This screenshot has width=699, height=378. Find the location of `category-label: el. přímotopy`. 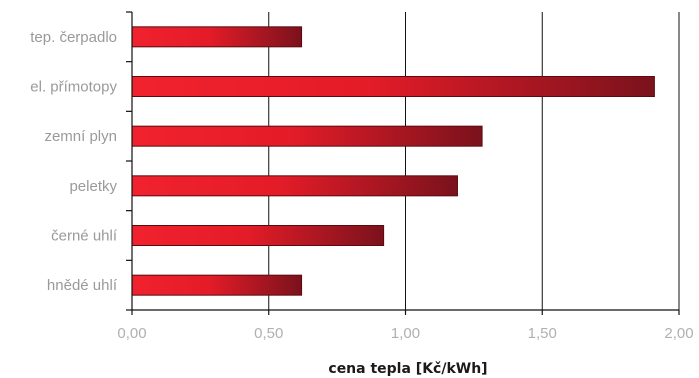

category-label: el. přímotopy is located at coordinates (73, 87).